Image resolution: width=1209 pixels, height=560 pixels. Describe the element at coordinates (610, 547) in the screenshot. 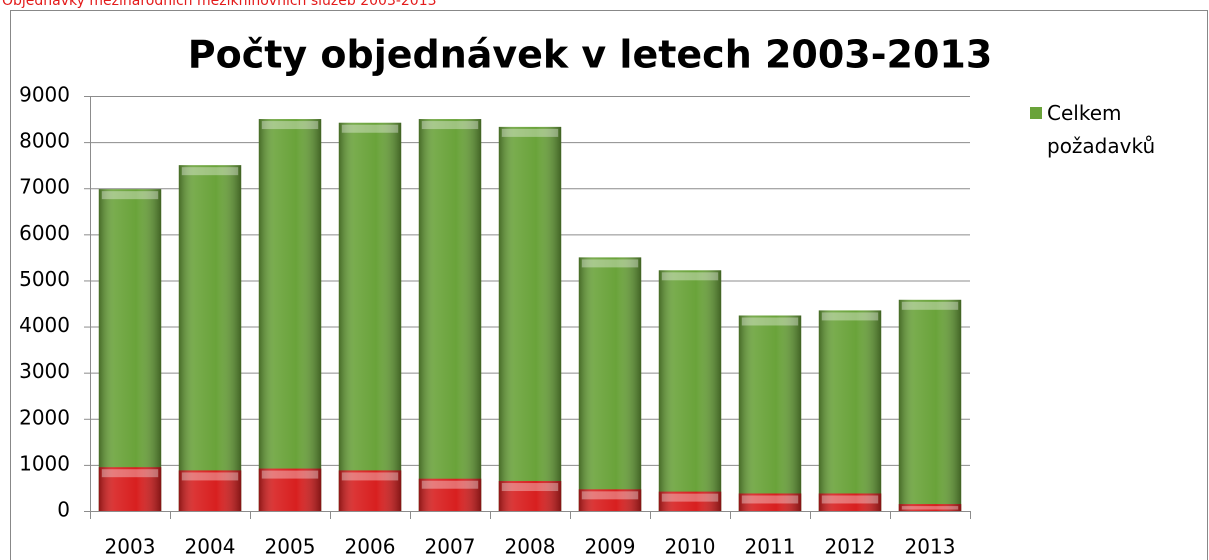

I see `x-tick-label: 2009` at that location.